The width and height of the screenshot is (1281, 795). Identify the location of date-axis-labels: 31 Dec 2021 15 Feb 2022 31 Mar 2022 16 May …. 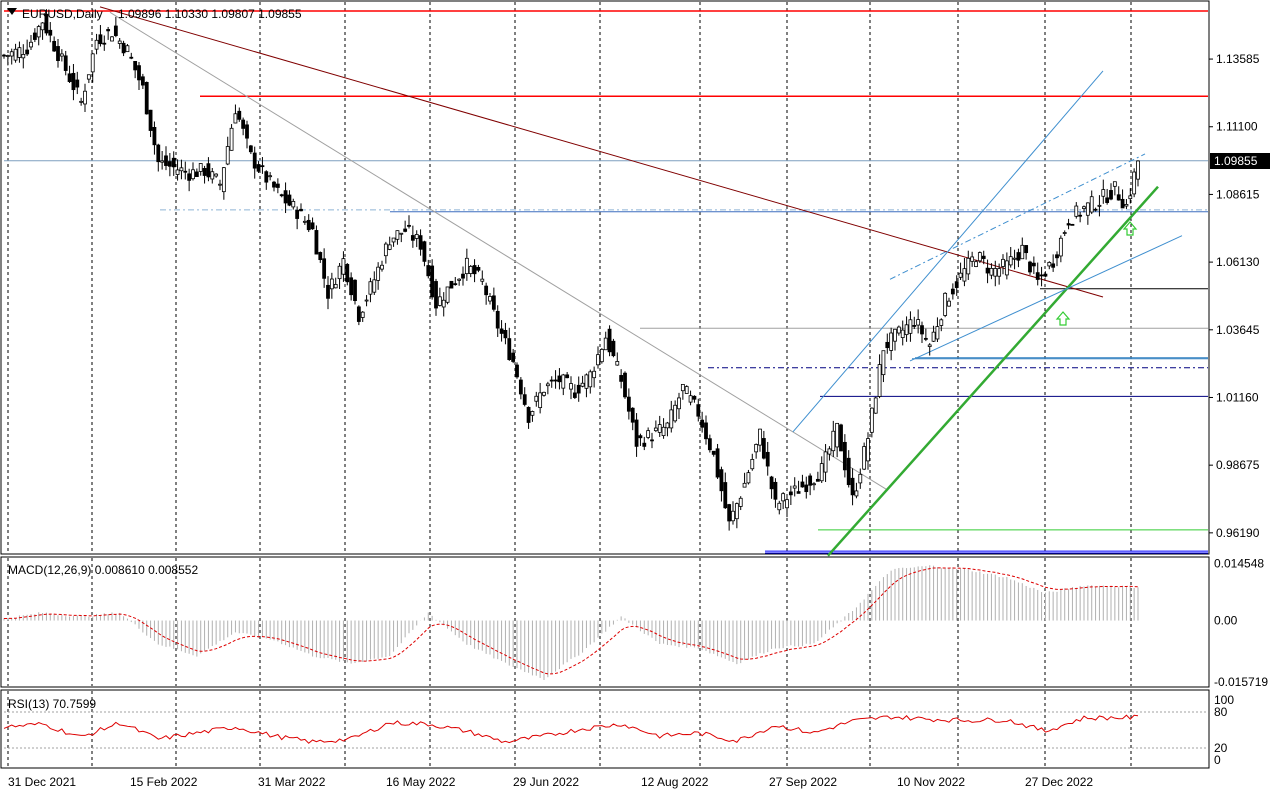
(550, 782).